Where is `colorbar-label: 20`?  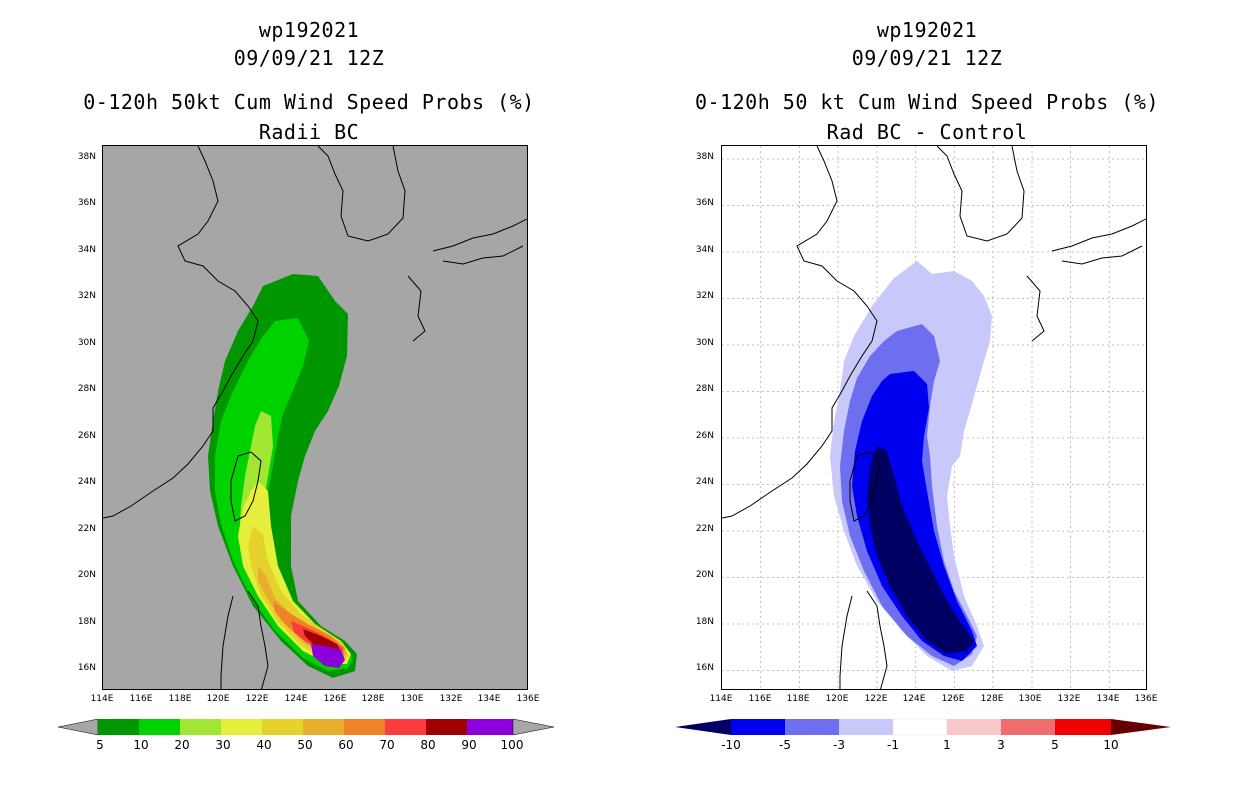 colorbar-label: 20 is located at coordinates (182, 745).